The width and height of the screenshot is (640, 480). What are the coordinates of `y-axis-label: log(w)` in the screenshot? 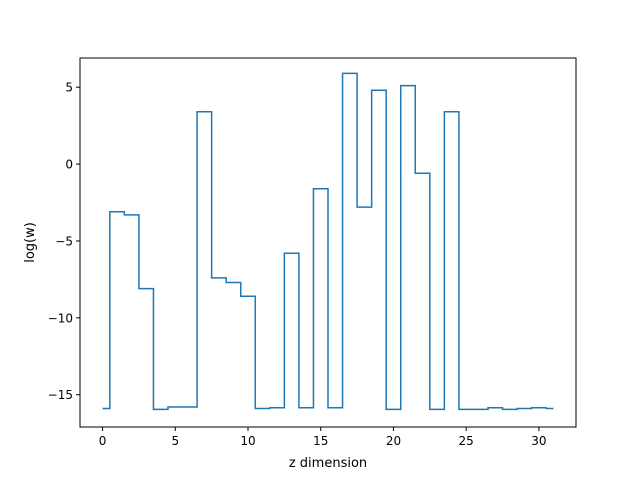 It's located at (30, 242).